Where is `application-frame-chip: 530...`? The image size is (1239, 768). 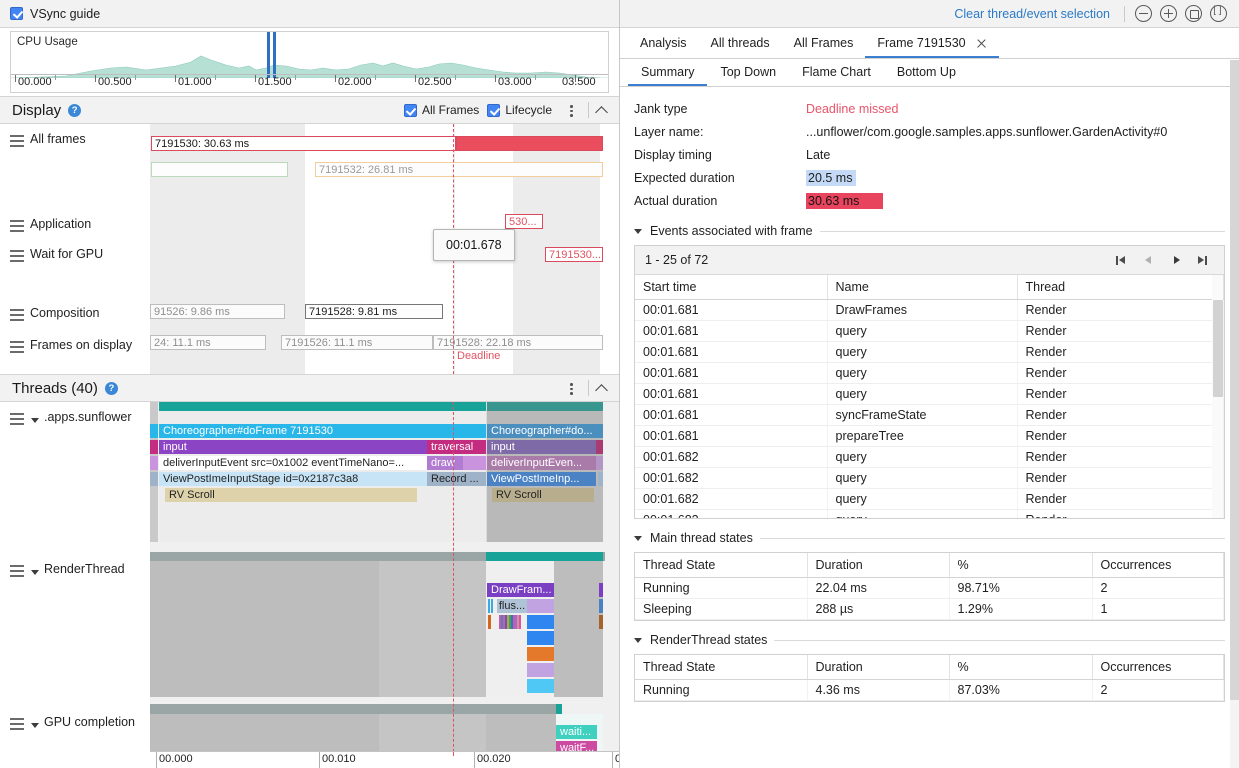 application-frame-chip: 530... is located at coordinates (524, 221).